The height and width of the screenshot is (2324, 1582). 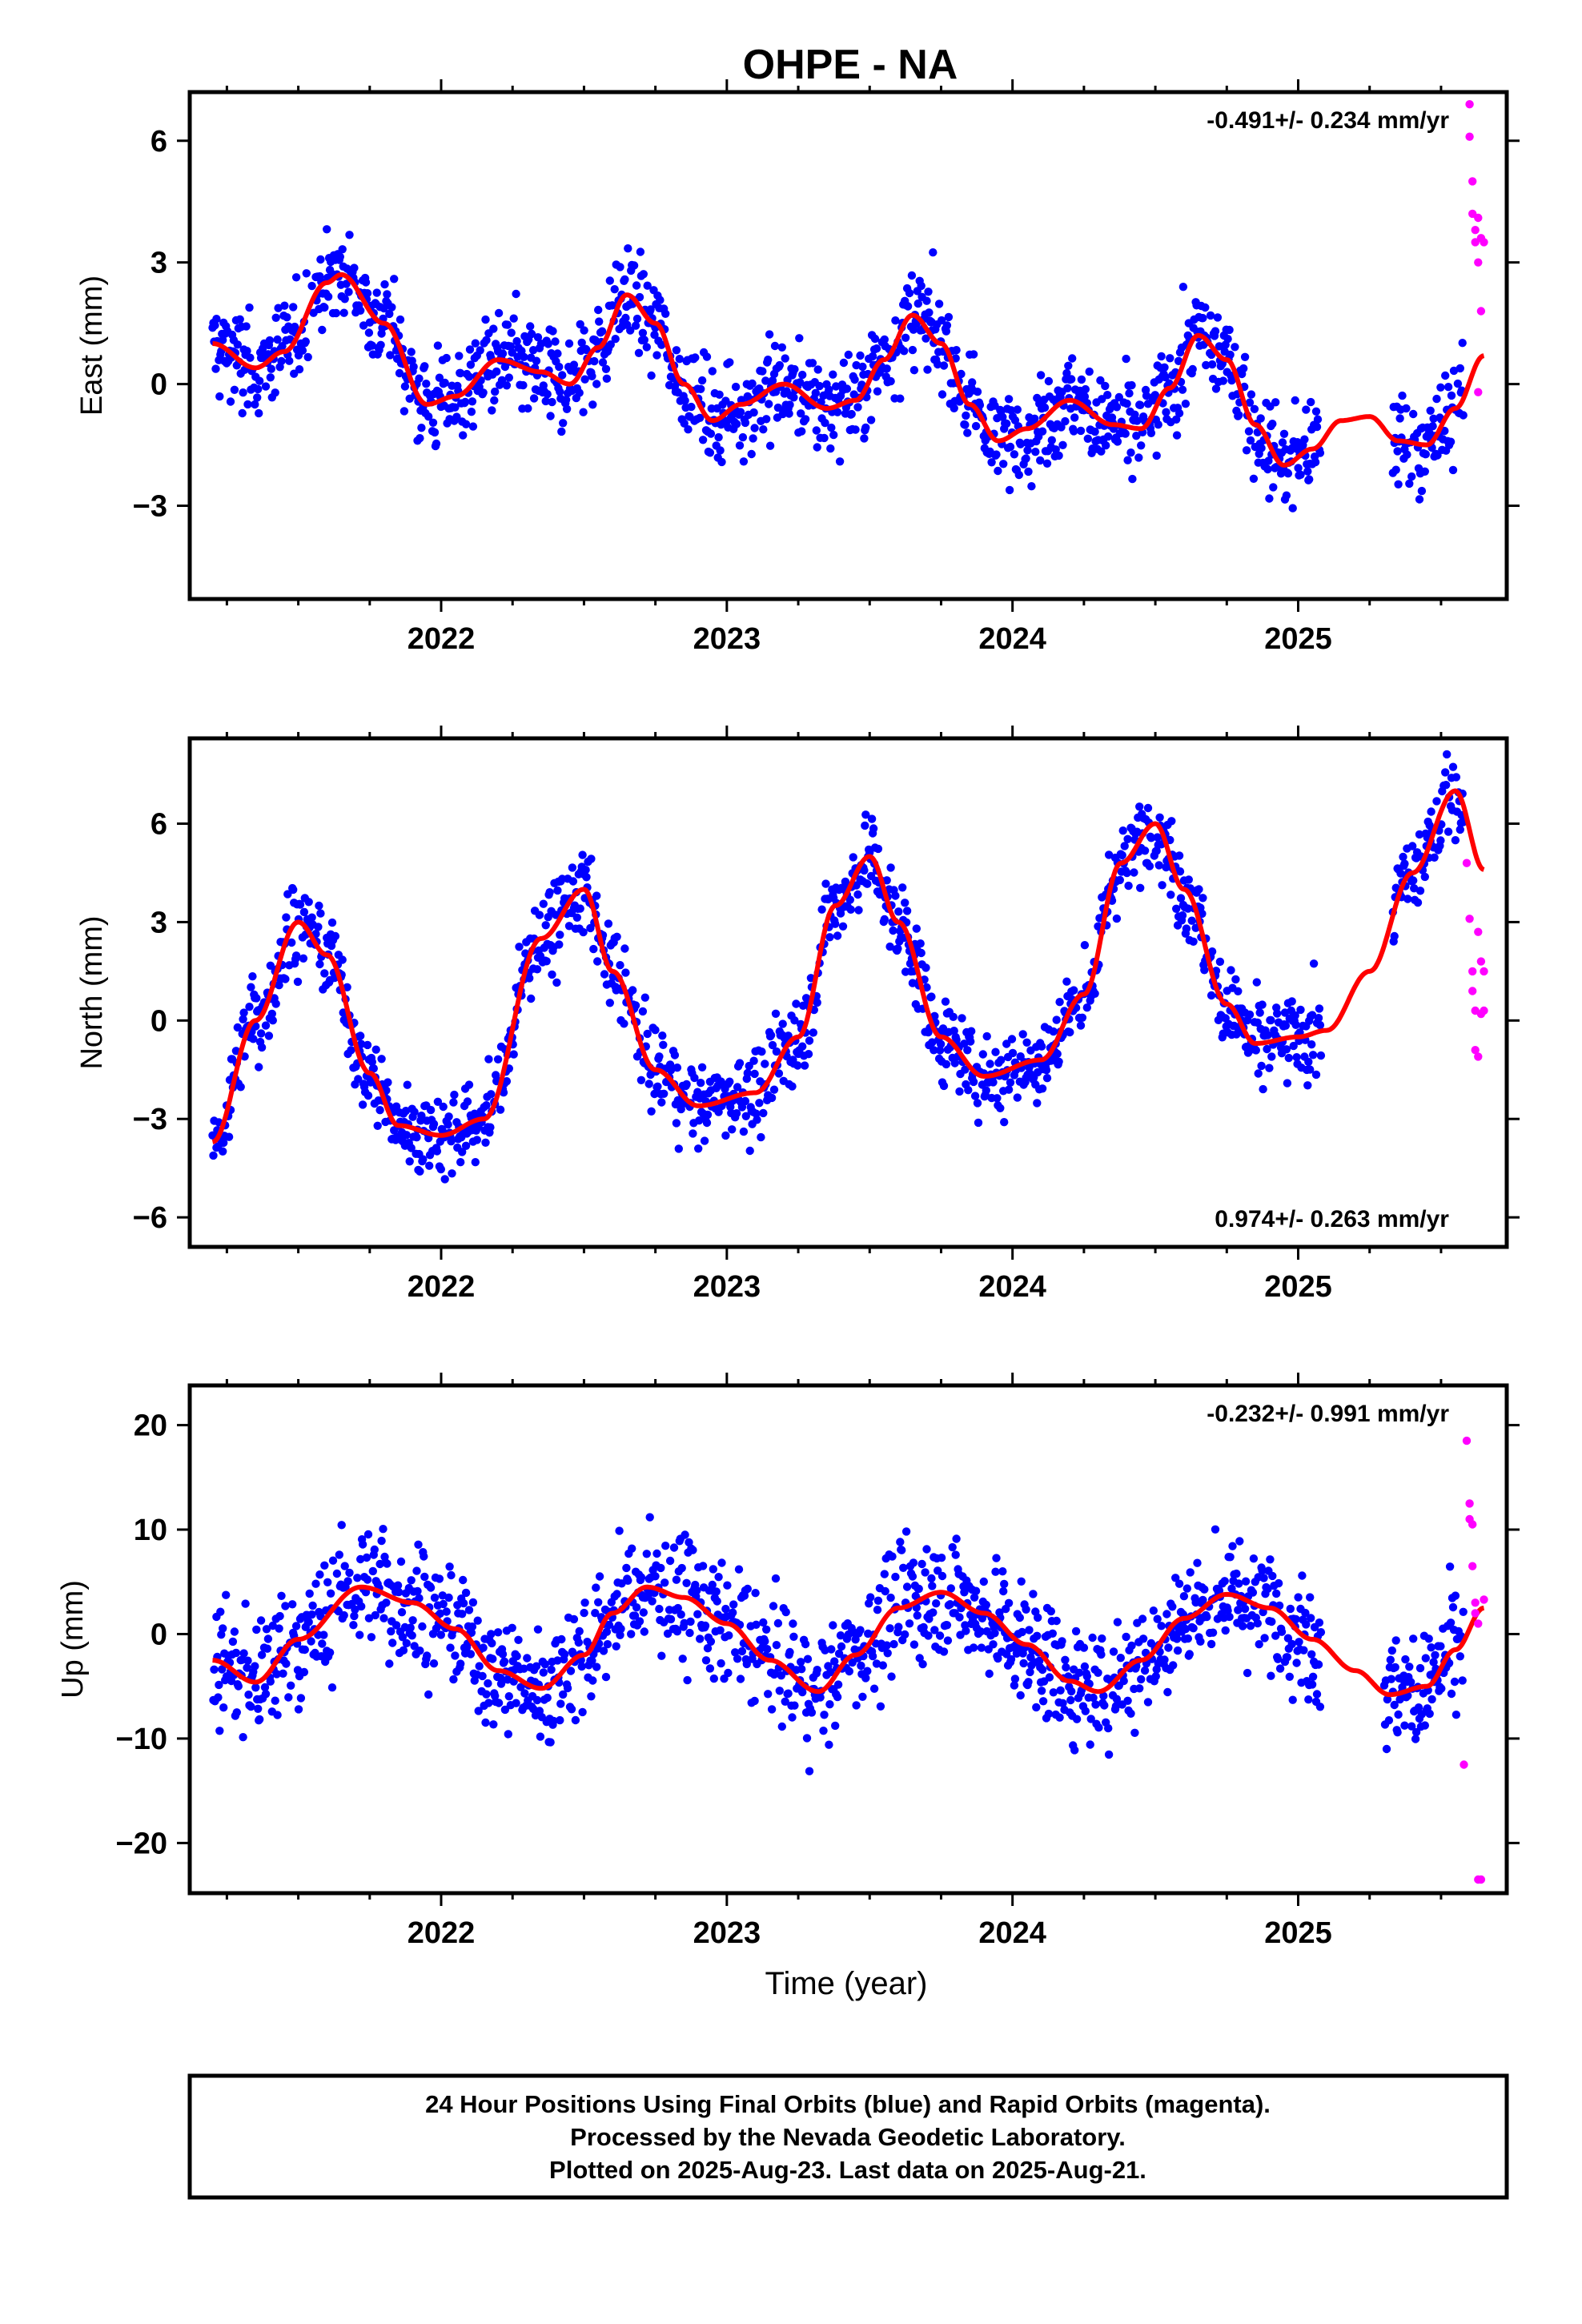 I want to click on y-axis-label: Up (mm), so click(x=73, y=1639).